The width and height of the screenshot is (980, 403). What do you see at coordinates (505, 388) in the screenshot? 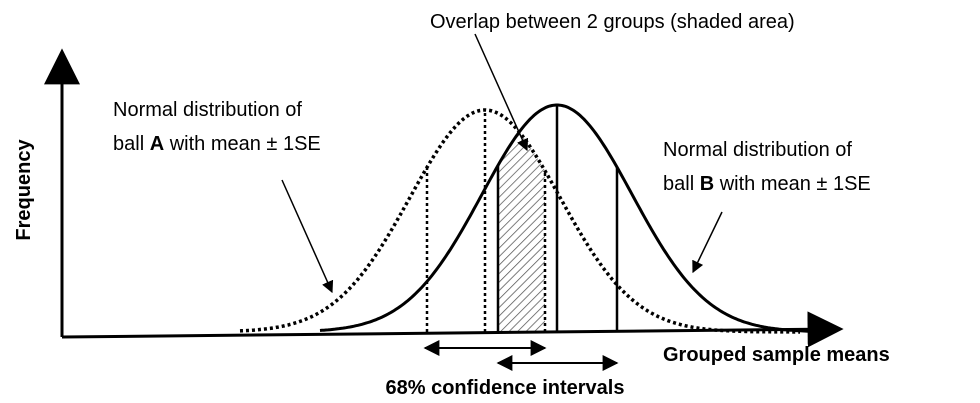
I see `confidence-label: 68% confidence intervals` at bounding box center [505, 388].